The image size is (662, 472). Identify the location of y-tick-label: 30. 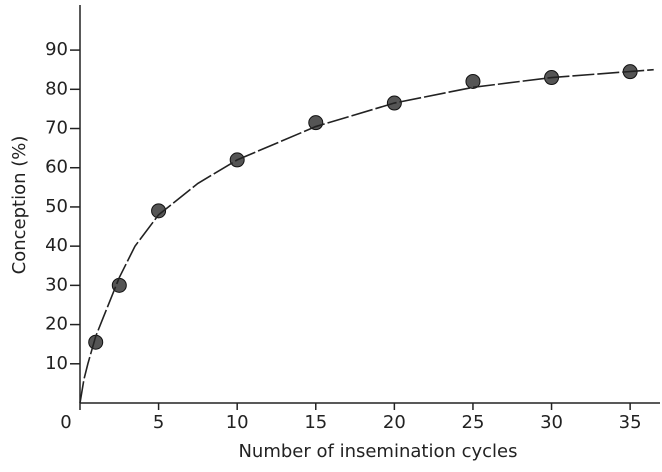
(56, 284).